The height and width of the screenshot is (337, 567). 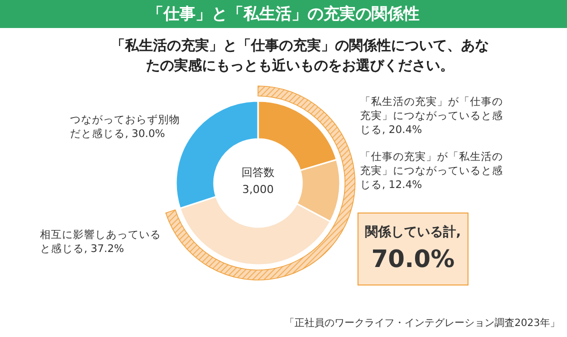 What do you see at coordinates (258, 172) in the screenshot?
I see `text: 回答数` at bounding box center [258, 172].